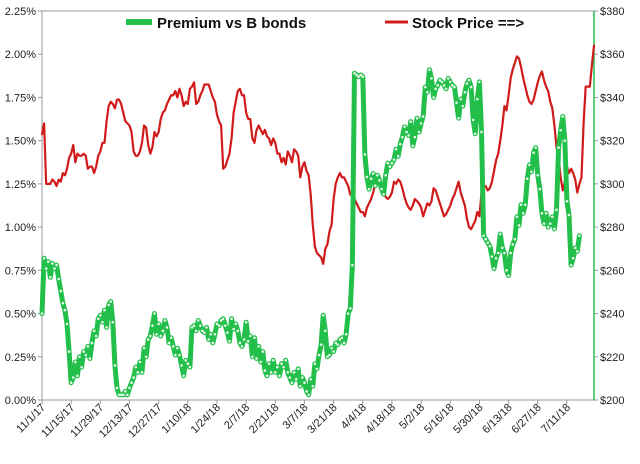  What do you see at coordinates (612, 401) in the screenshot?
I see `right-tick-label: $200` at bounding box center [612, 401].